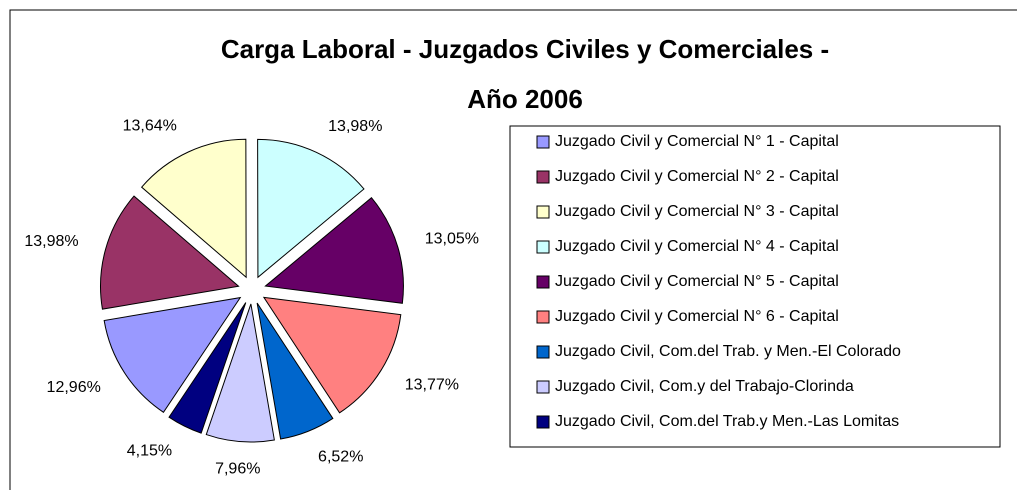  I want to click on legend-label: Juzgado Civil y Comercial N° 5 - Capital, so click(697, 281).